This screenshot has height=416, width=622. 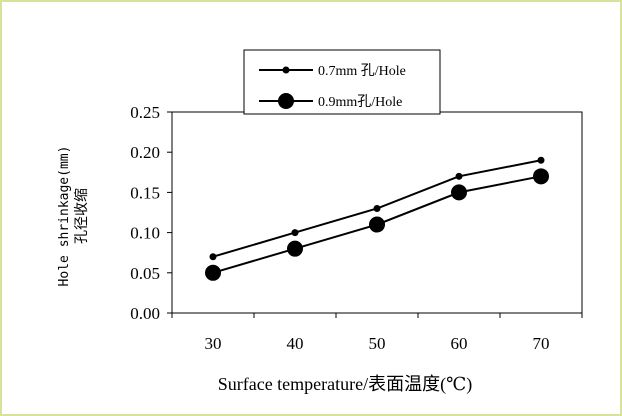 I want to click on legend: 0.7mm 孔/Hole 0.9mm孔/Hole, so click(x=342, y=82).